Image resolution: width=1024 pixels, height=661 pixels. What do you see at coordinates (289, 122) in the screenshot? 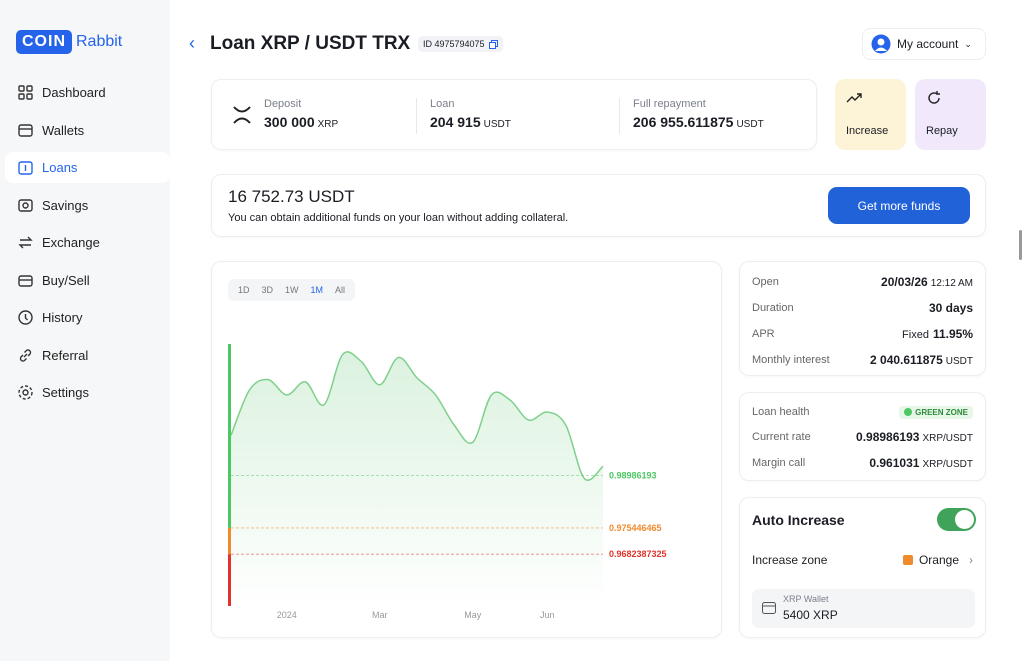
I see `value: 300 000` at bounding box center [289, 122].